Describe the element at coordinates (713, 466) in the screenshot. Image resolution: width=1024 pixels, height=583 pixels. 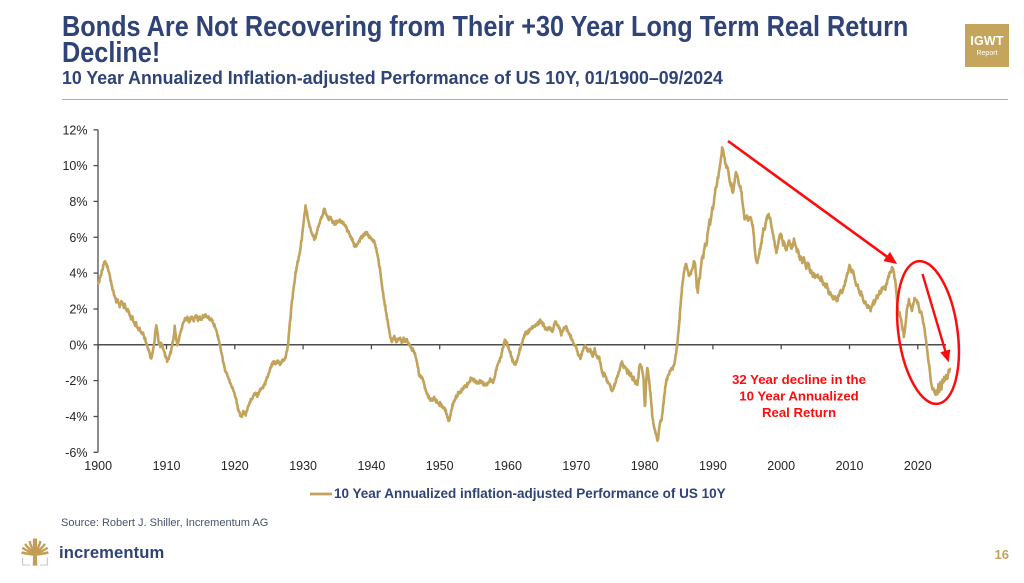
I see `svg-text: 1990` at that location.